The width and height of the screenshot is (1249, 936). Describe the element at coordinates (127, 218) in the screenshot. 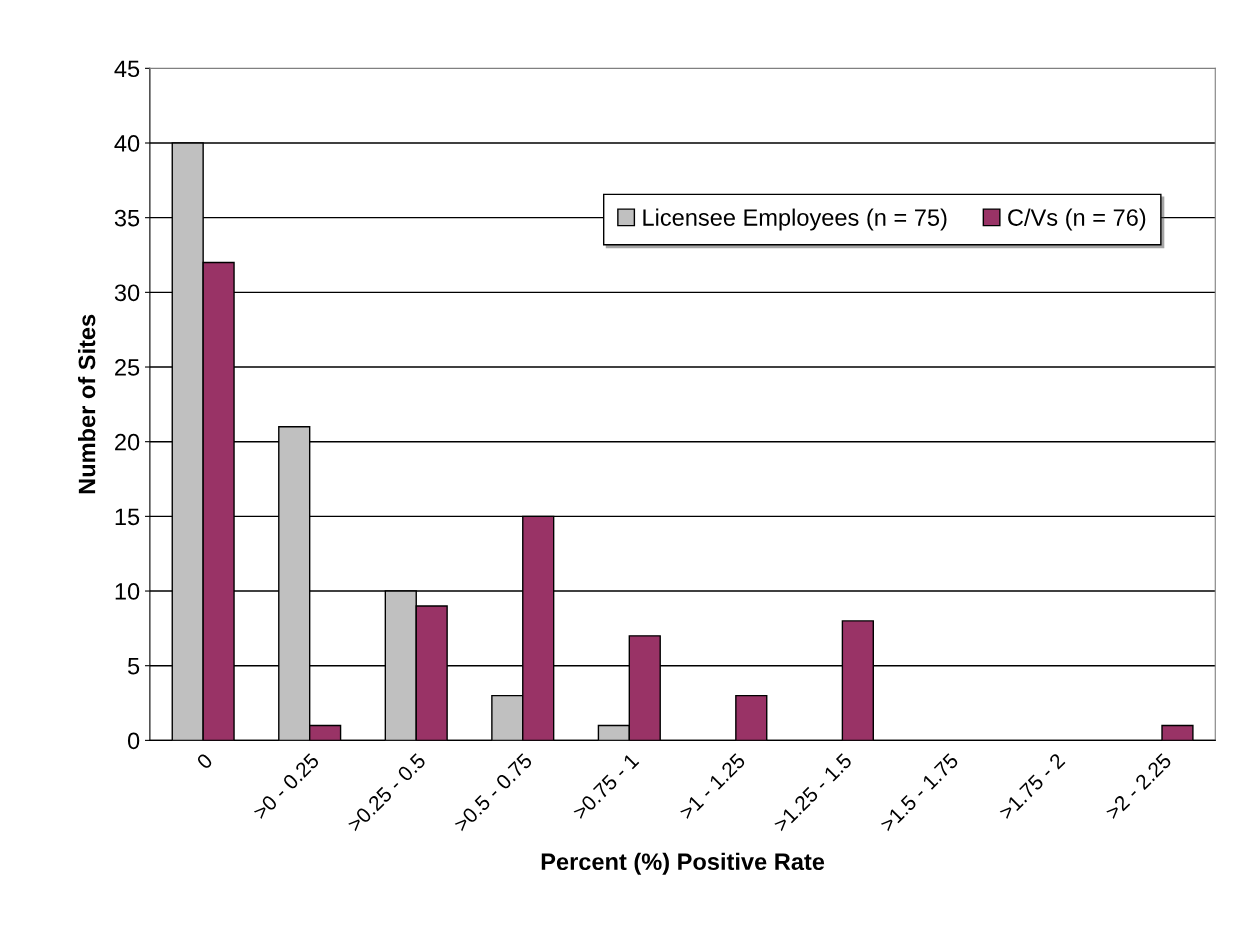

I see `y-tick-label: 35` at that location.